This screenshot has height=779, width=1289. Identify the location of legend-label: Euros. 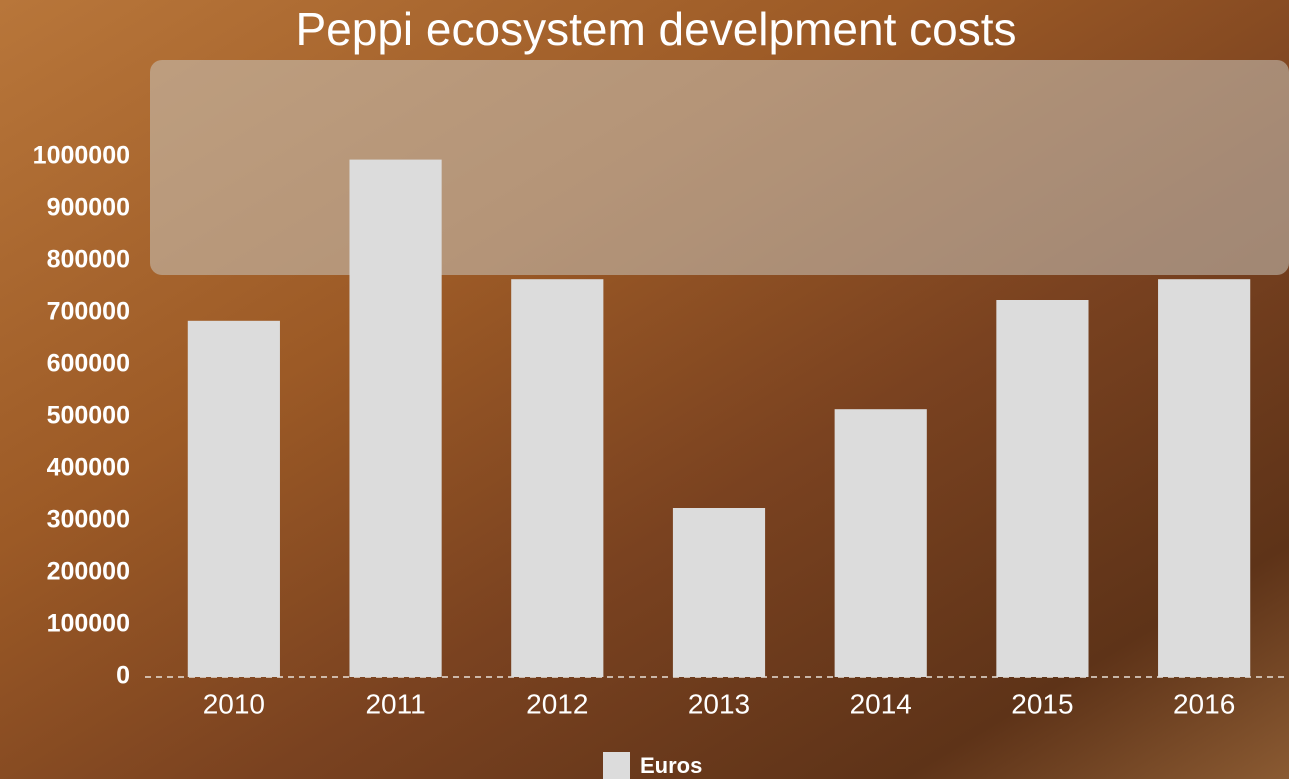
(671, 765).